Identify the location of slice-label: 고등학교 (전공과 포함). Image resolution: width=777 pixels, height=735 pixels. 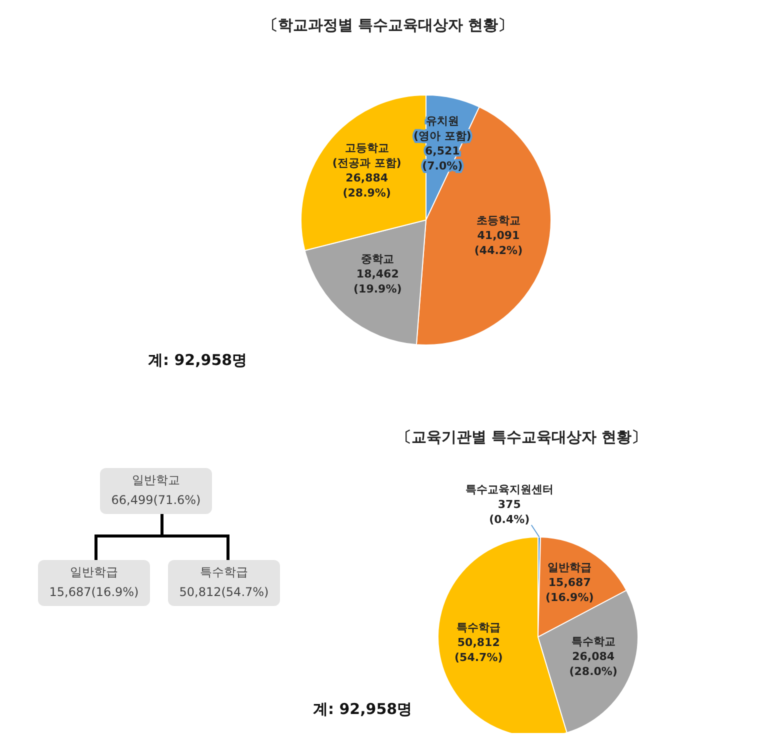
(367, 155).